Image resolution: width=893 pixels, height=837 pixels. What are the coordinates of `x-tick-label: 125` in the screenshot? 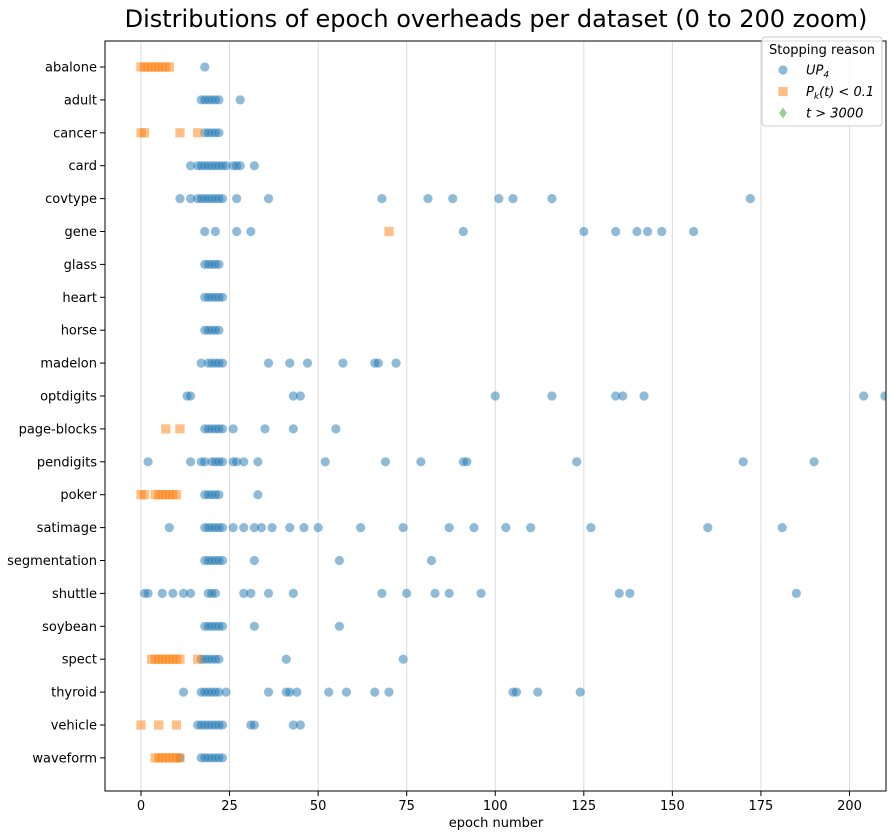 It's located at (583, 806).